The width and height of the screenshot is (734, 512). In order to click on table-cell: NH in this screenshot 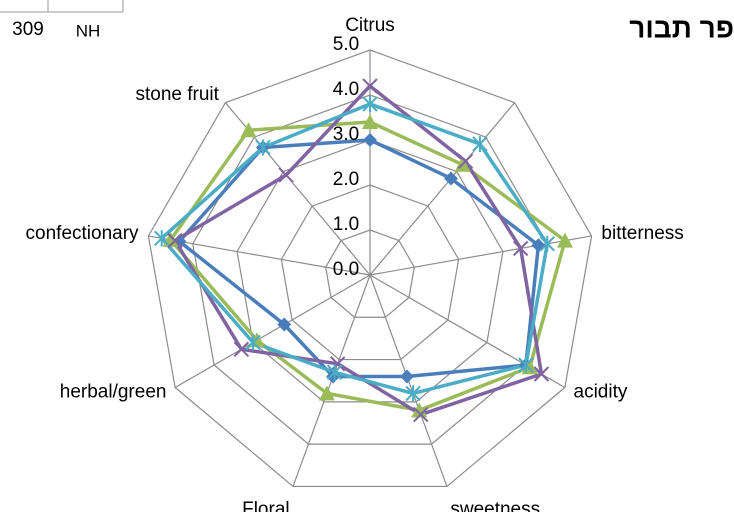, I will do `click(88, 30)`.